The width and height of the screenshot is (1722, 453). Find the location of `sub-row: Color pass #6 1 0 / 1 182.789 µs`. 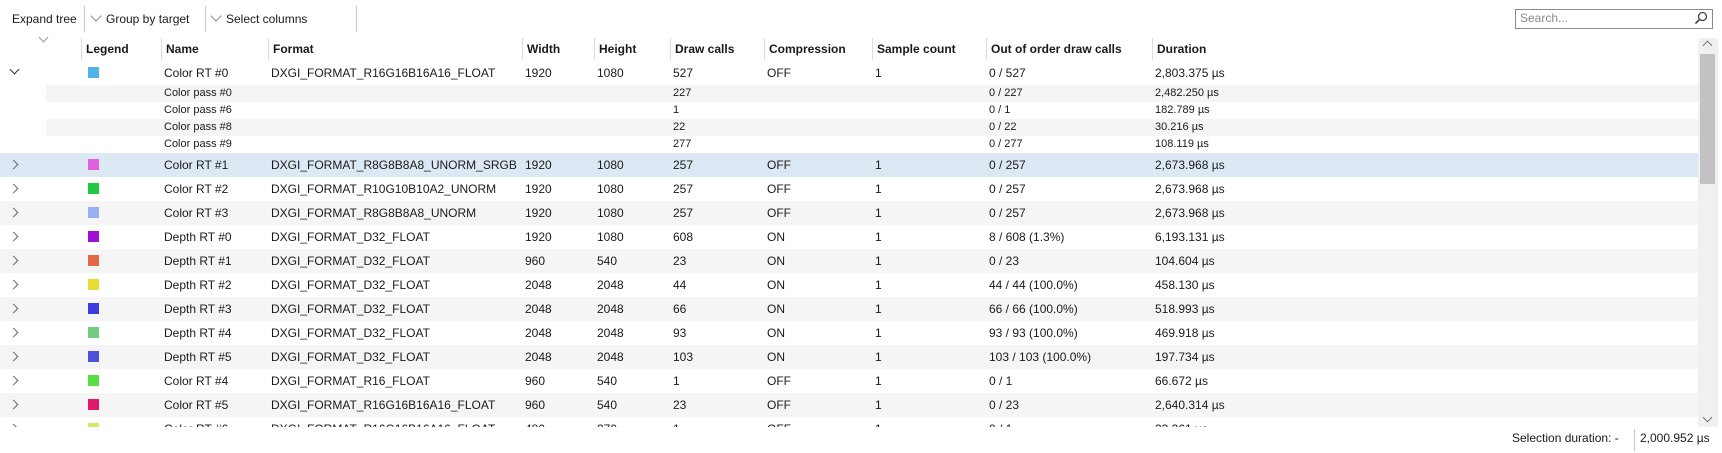

sub-row: Color pass #6 1 0 / 1 182.789 µs is located at coordinates (872, 110).